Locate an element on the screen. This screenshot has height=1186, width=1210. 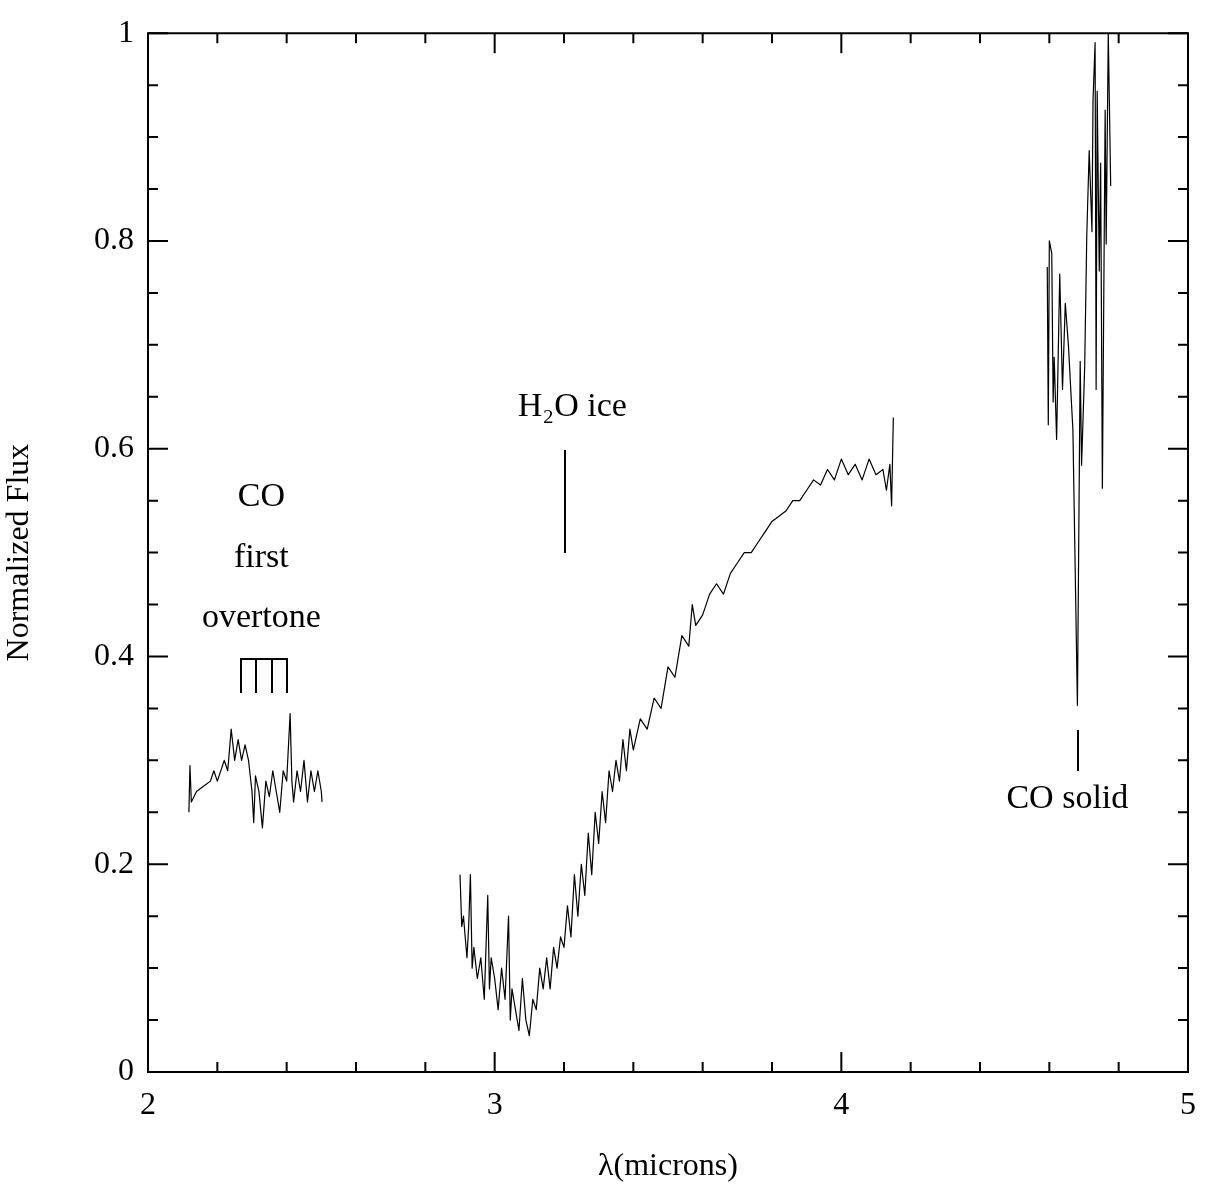
y-tick-label: 0.8 is located at coordinates (114, 238).